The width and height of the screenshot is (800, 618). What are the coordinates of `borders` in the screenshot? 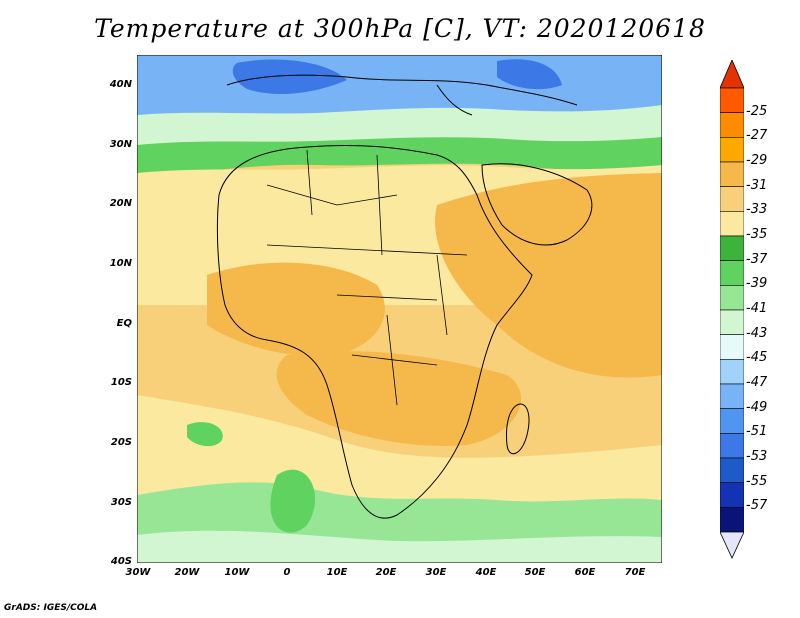 It's located at (367, 277).